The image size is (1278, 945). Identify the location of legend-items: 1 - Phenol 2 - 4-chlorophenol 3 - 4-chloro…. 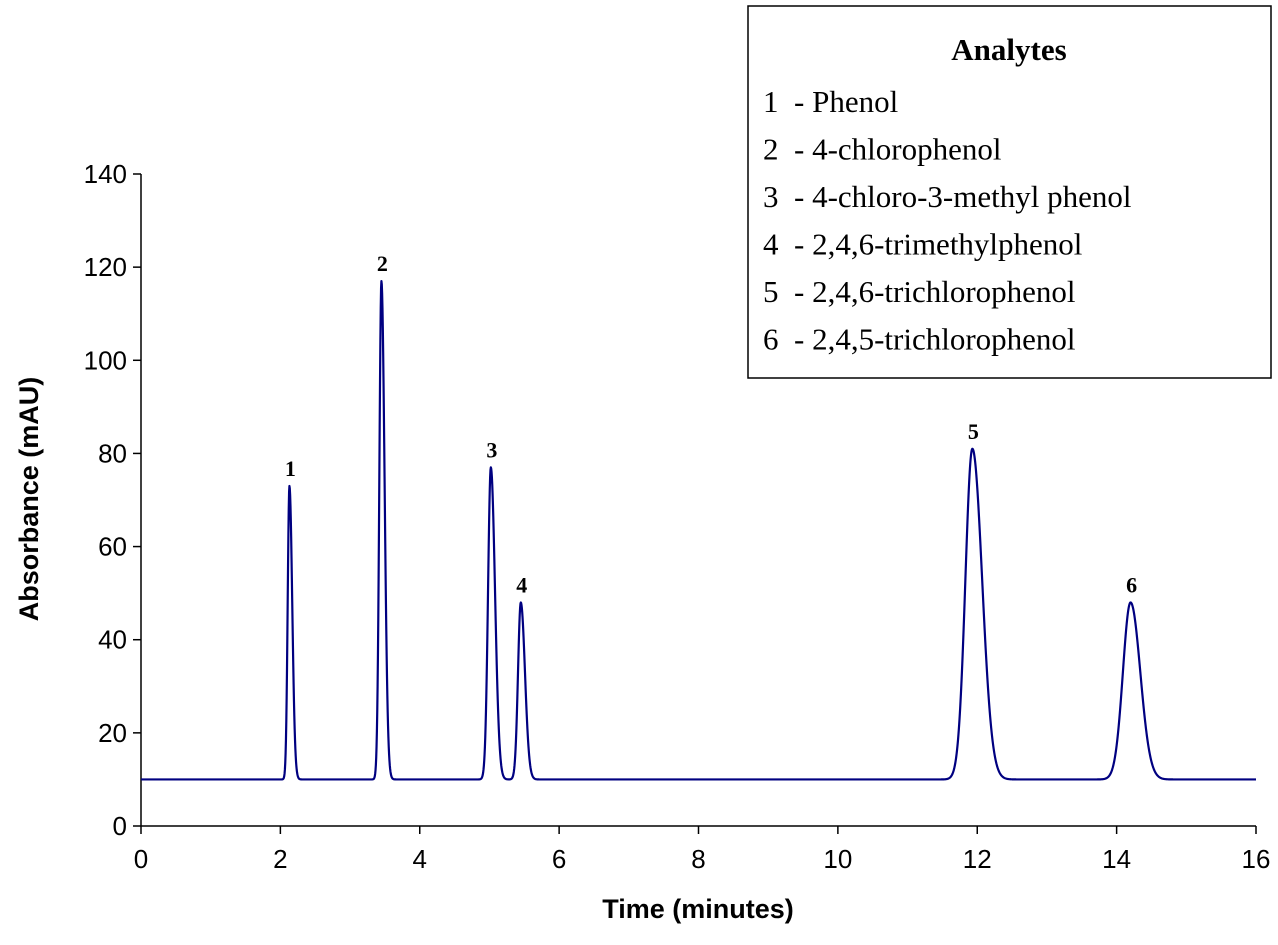
(947, 220).